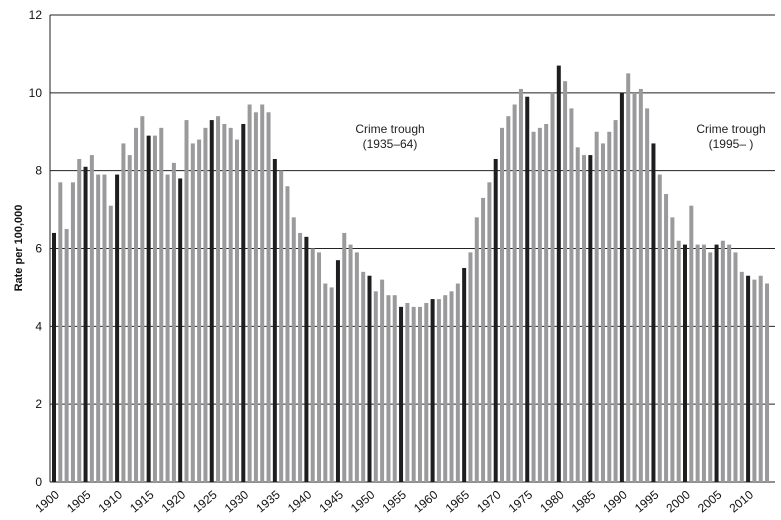 This screenshot has width=781, height=520. What do you see at coordinates (205, 304) in the screenshot?
I see `bar-1924` at bounding box center [205, 304].